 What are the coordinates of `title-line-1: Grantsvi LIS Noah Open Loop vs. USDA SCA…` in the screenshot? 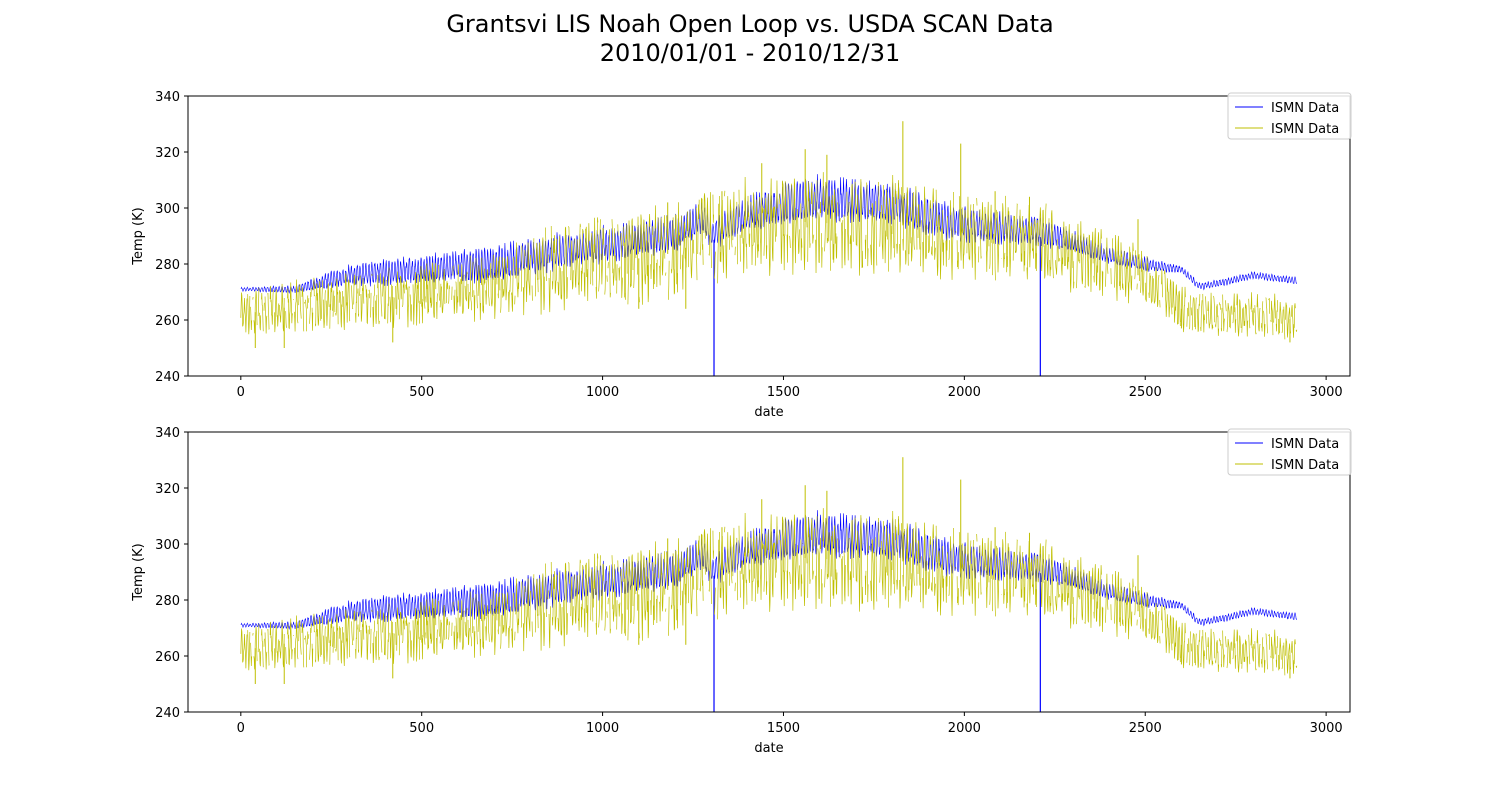 It's located at (750, 24).